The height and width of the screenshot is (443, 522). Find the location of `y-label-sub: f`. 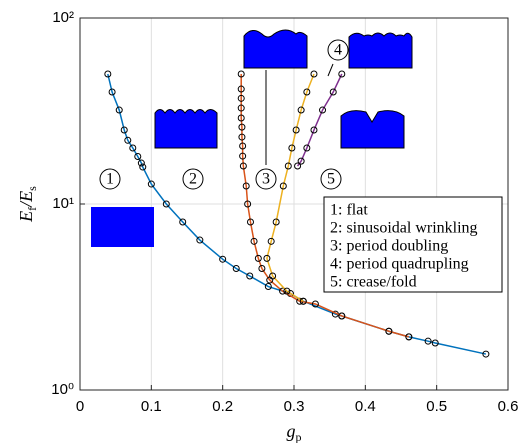

y-label-sub: f is located at coordinates (32, 209).